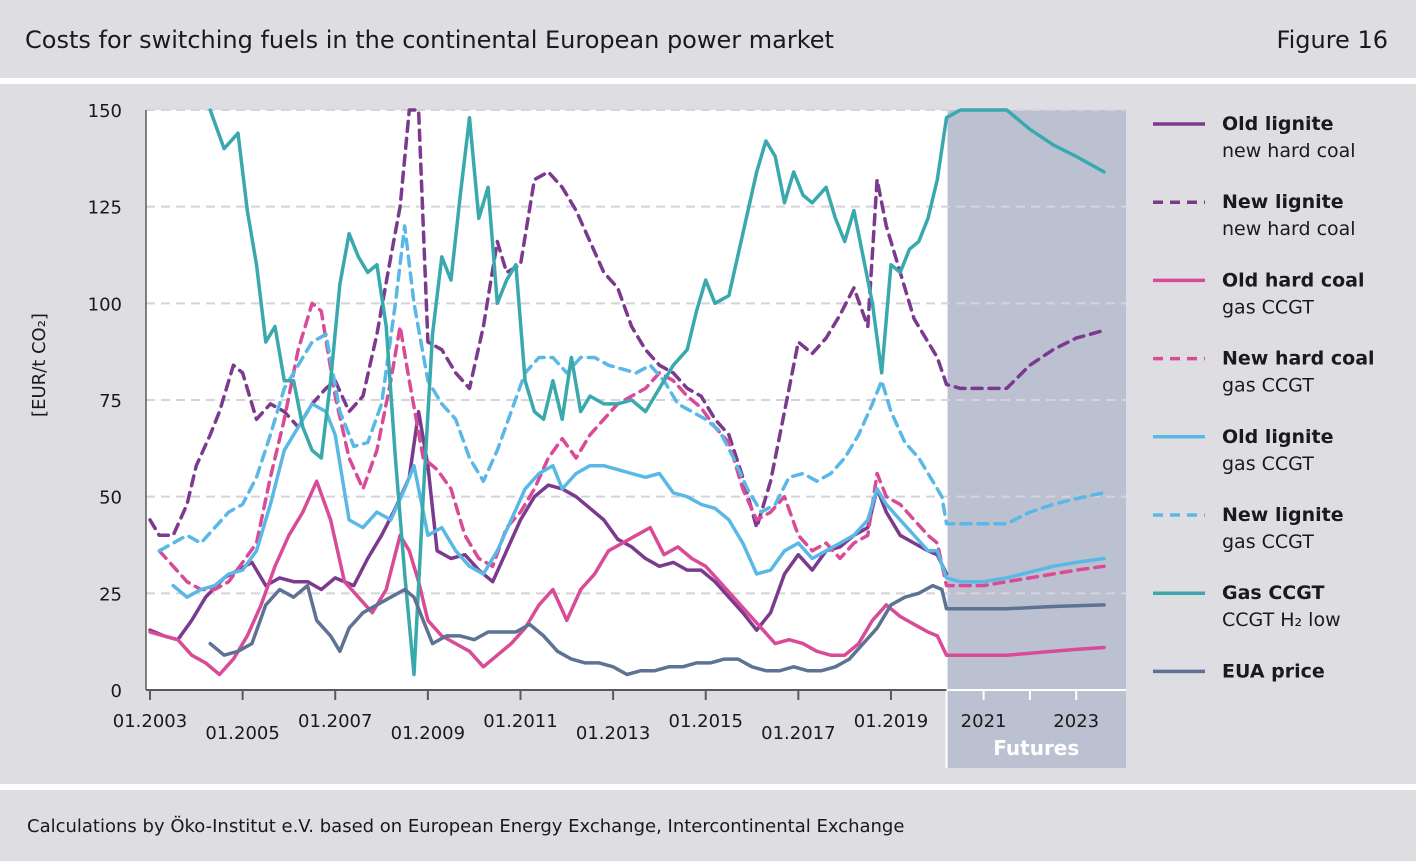 The image size is (1416, 861). I want to click on legend-label-4: Old lignite, so click(1278, 437).